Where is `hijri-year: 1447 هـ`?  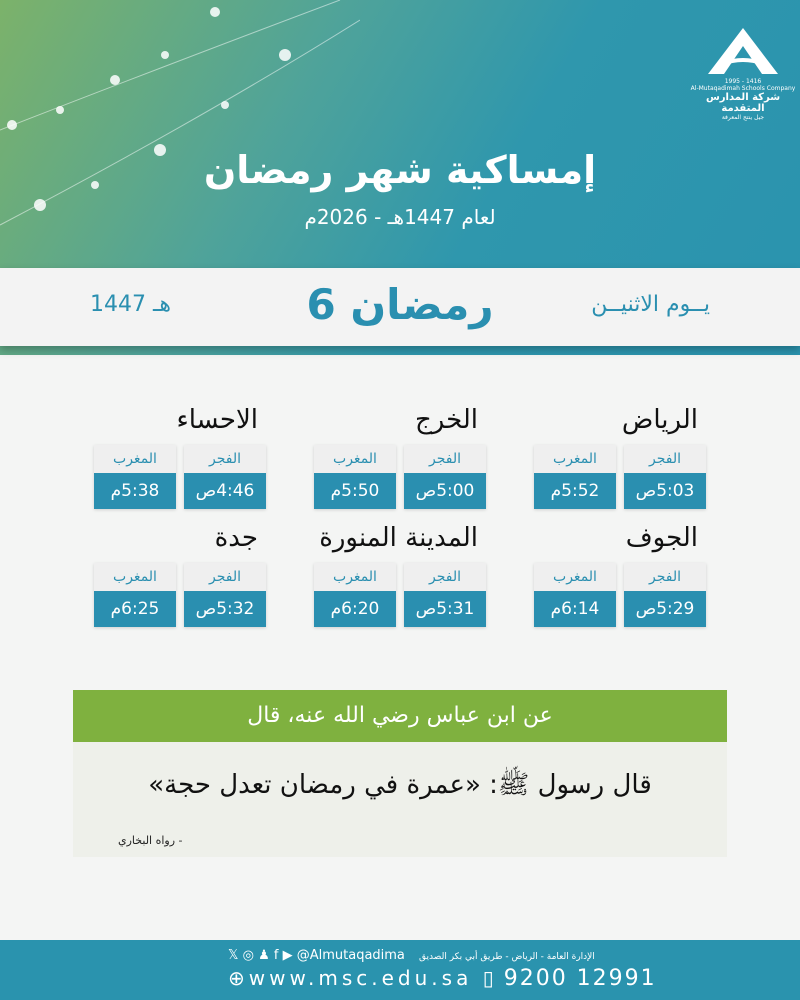
hijri-year: 1447 هـ is located at coordinates (131, 304).